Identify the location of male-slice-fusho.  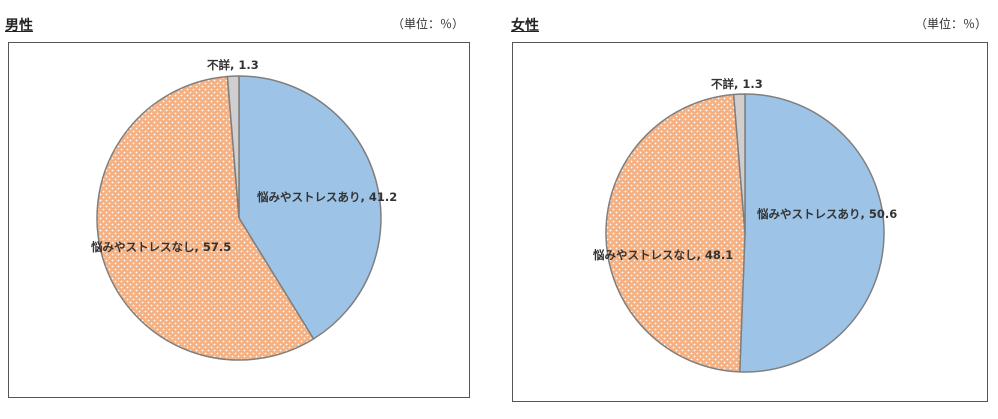
(233, 147).